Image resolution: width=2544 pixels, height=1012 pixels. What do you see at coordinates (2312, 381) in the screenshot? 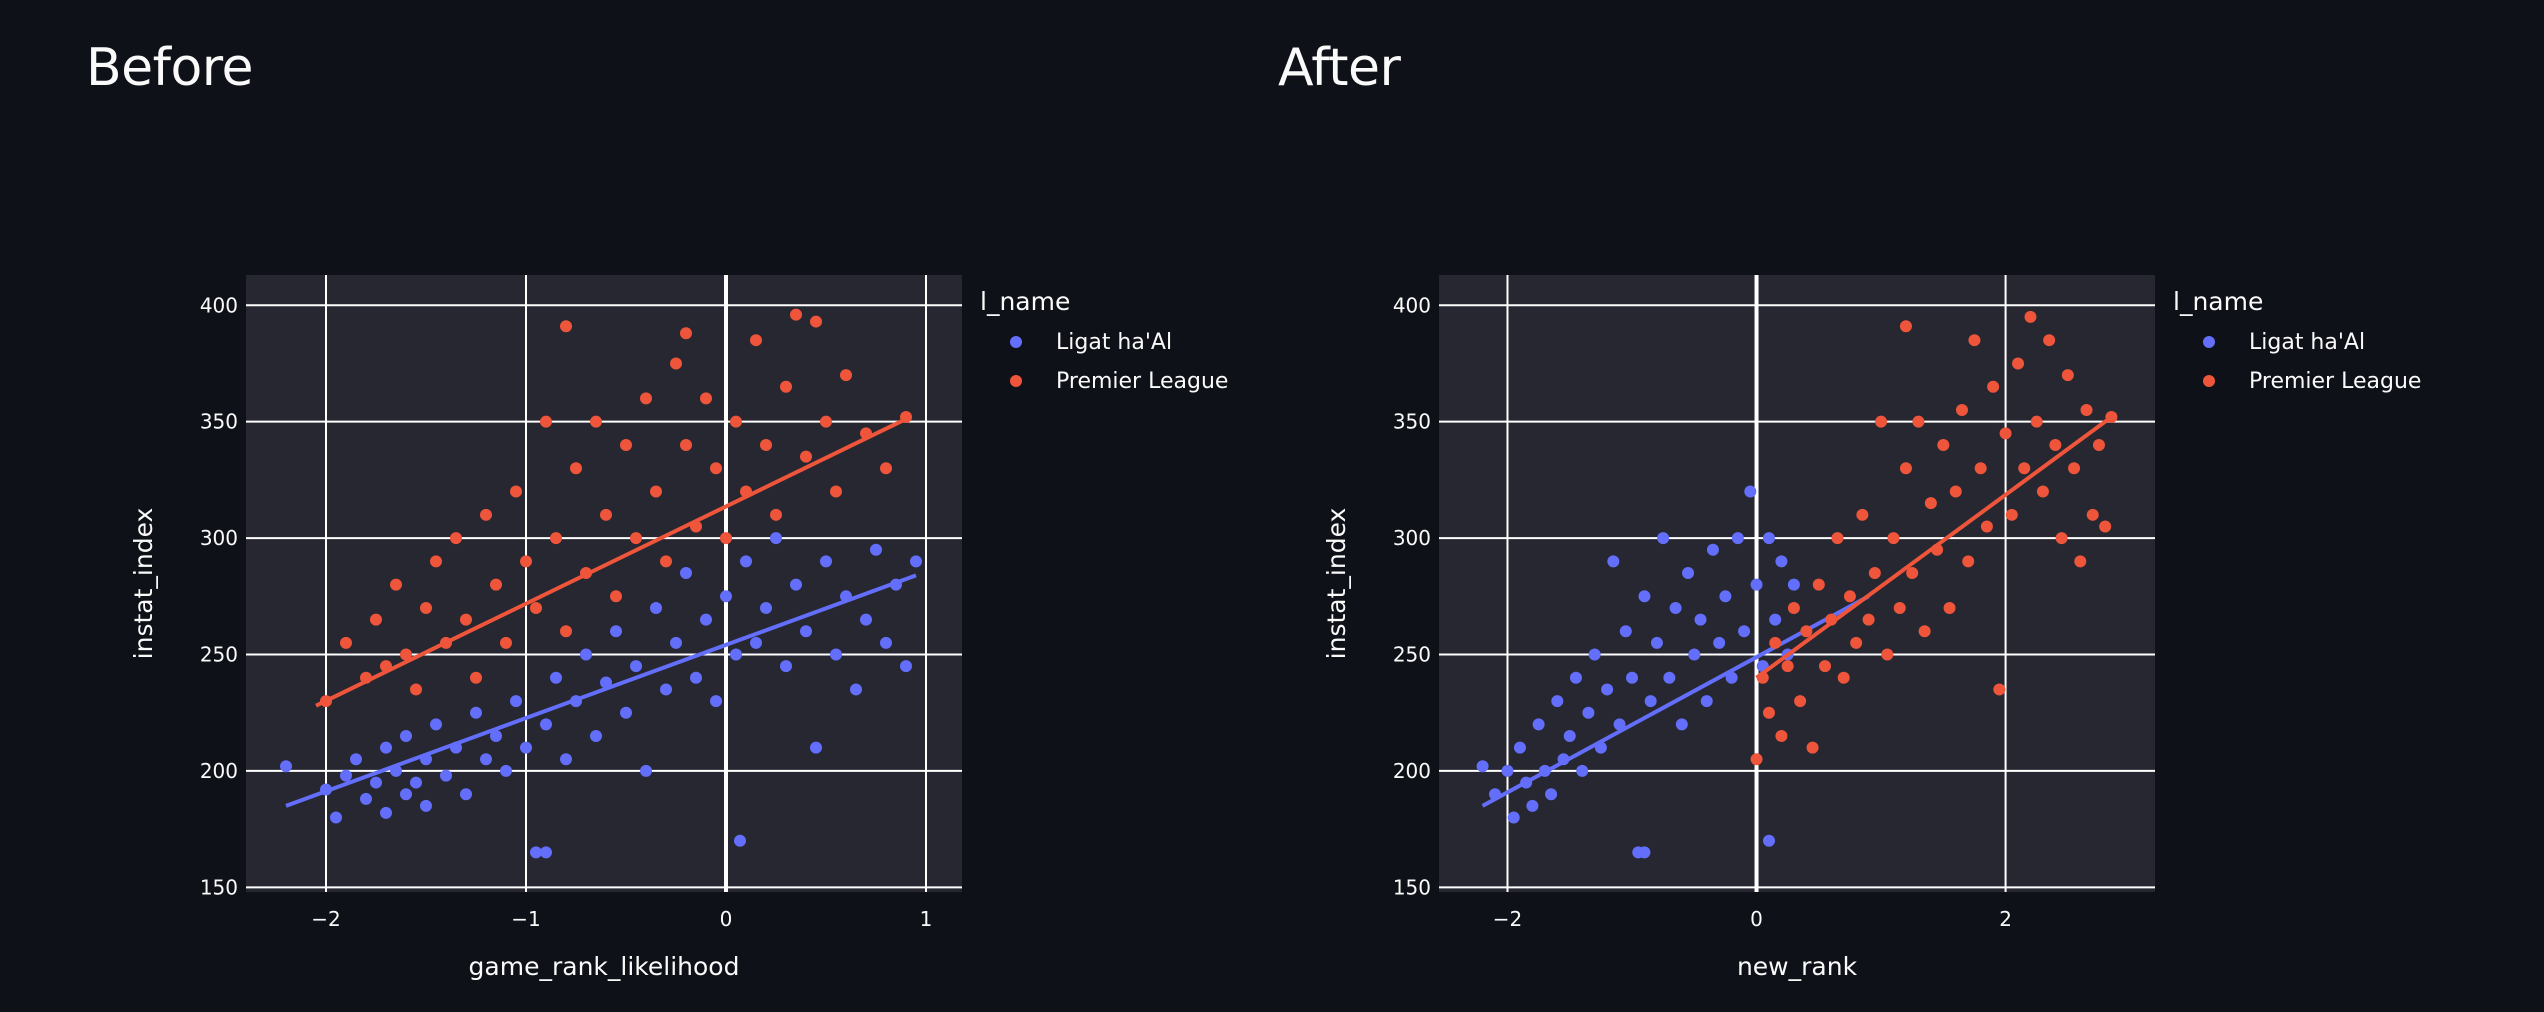
I see `legend-item: Premier League` at bounding box center [2312, 381].